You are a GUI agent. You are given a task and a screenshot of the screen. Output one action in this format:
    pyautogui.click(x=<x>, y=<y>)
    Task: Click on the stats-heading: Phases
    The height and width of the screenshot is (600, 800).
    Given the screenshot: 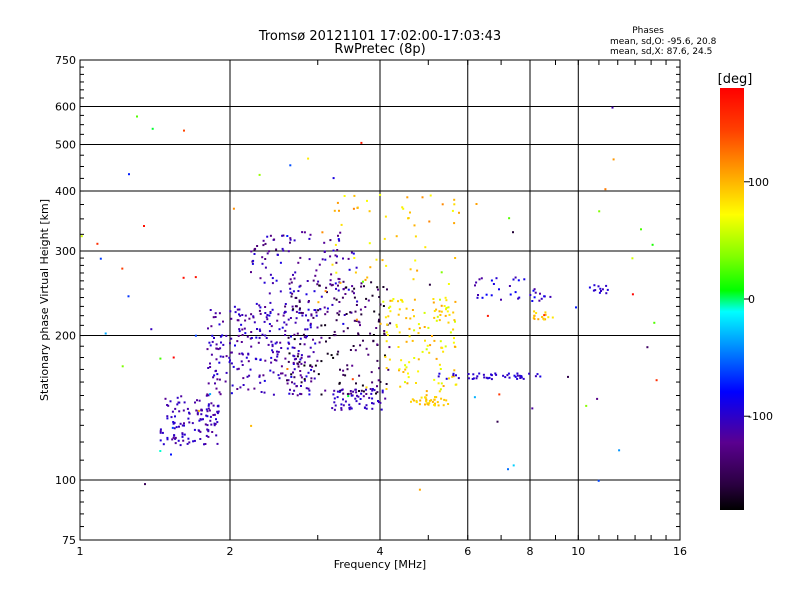 What is the action you would take?
    pyautogui.click(x=648, y=31)
    